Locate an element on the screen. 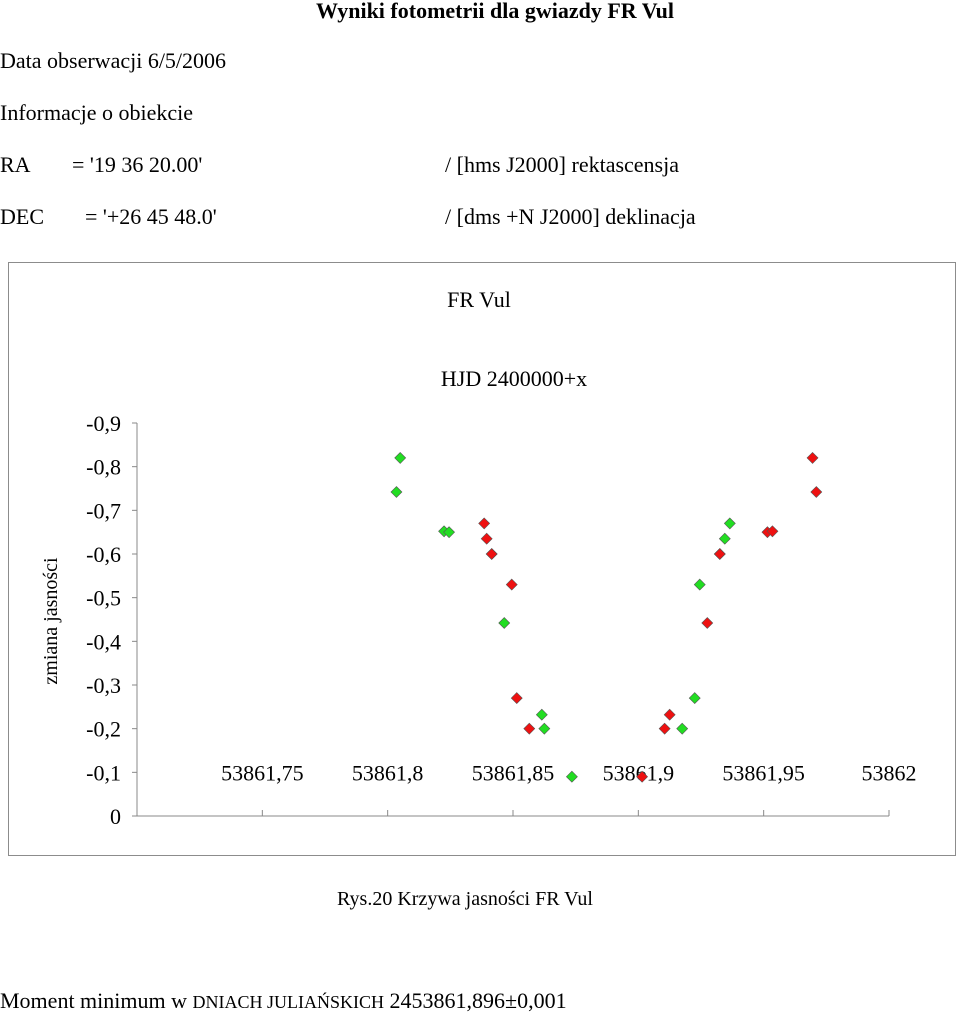 Image resolution: width=960 pixels, height=1018 pixels. x-tick-label: 53862 is located at coordinates (889, 772).